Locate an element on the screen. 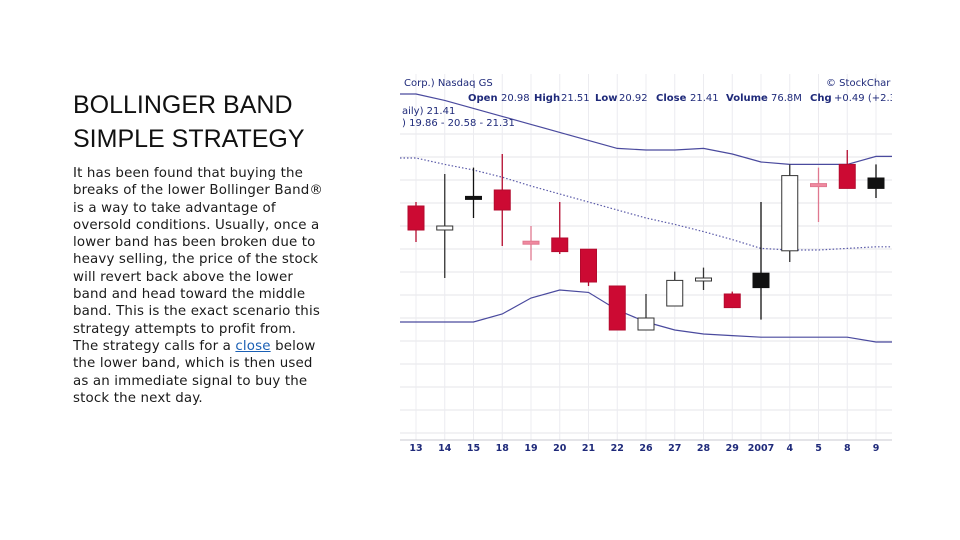 The image size is (960, 540). x-tick-label: 27 is located at coordinates (674, 448).